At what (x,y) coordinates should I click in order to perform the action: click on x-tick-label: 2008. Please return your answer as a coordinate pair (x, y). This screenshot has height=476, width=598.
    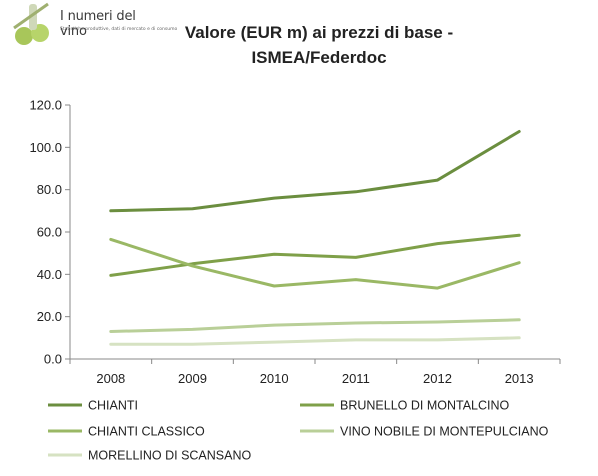
    Looking at the image, I should click on (110, 378).